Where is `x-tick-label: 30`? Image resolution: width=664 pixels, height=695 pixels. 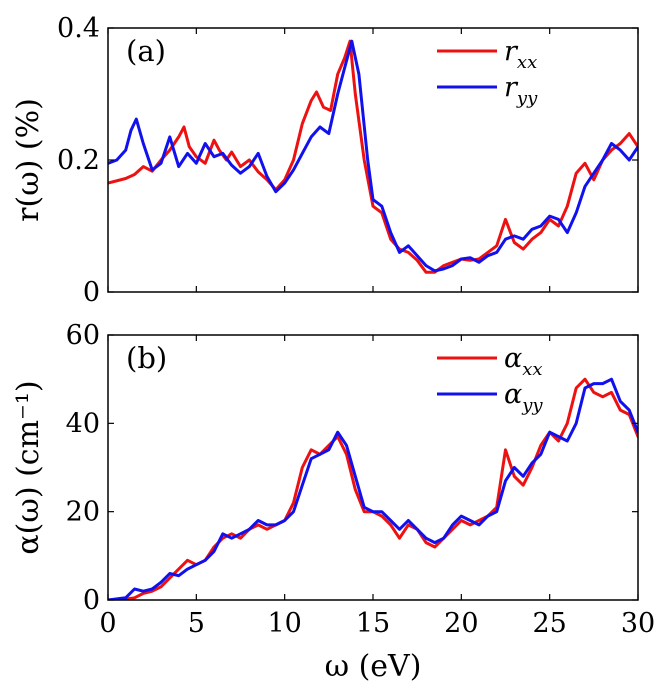 x-tick-label: 30 is located at coordinates (638, 623).